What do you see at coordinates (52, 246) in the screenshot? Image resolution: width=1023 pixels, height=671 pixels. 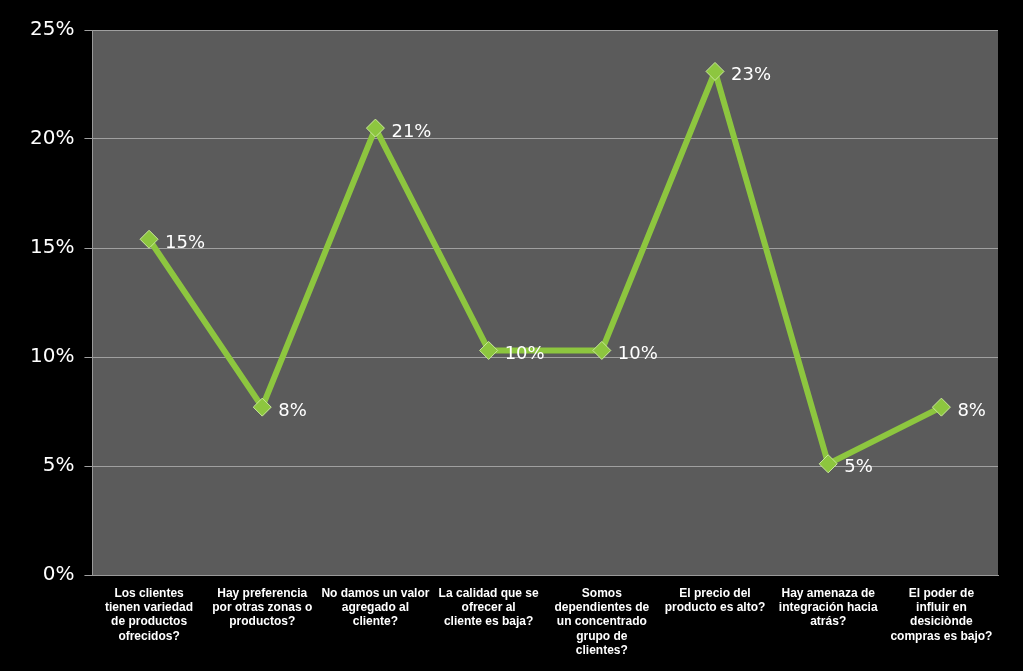 I see `y-tick-label: 15%` at bounding box center [52, 246].